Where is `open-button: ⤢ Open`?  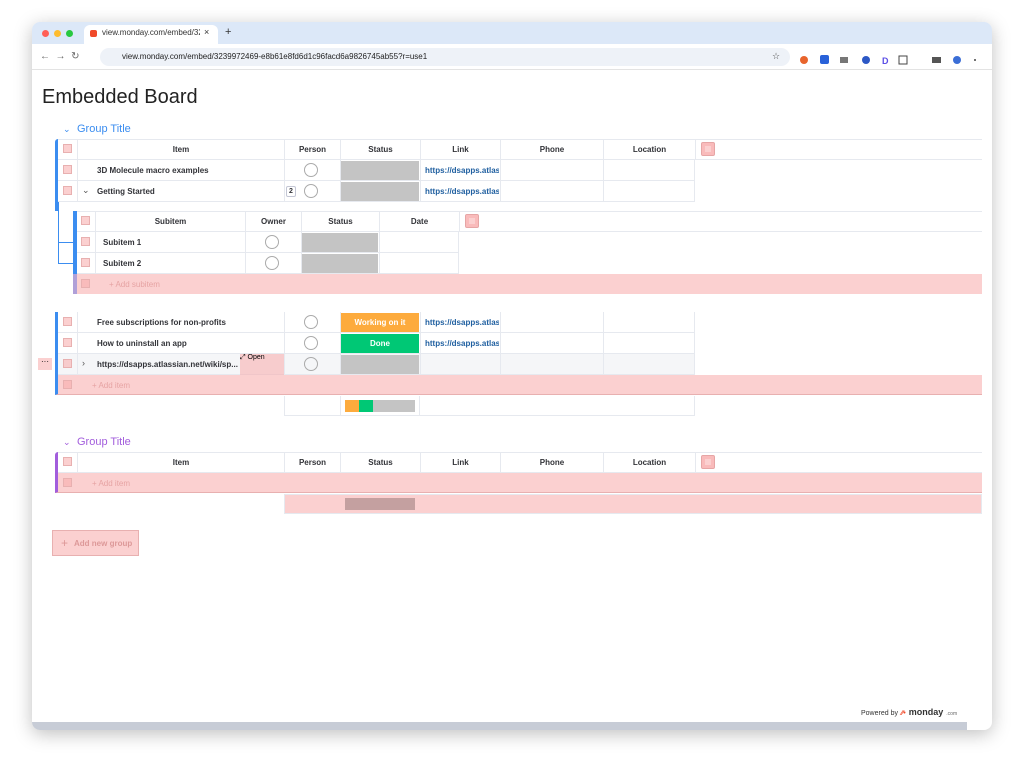
open-button: ⤢ Open is located at coordinates (262, 364).